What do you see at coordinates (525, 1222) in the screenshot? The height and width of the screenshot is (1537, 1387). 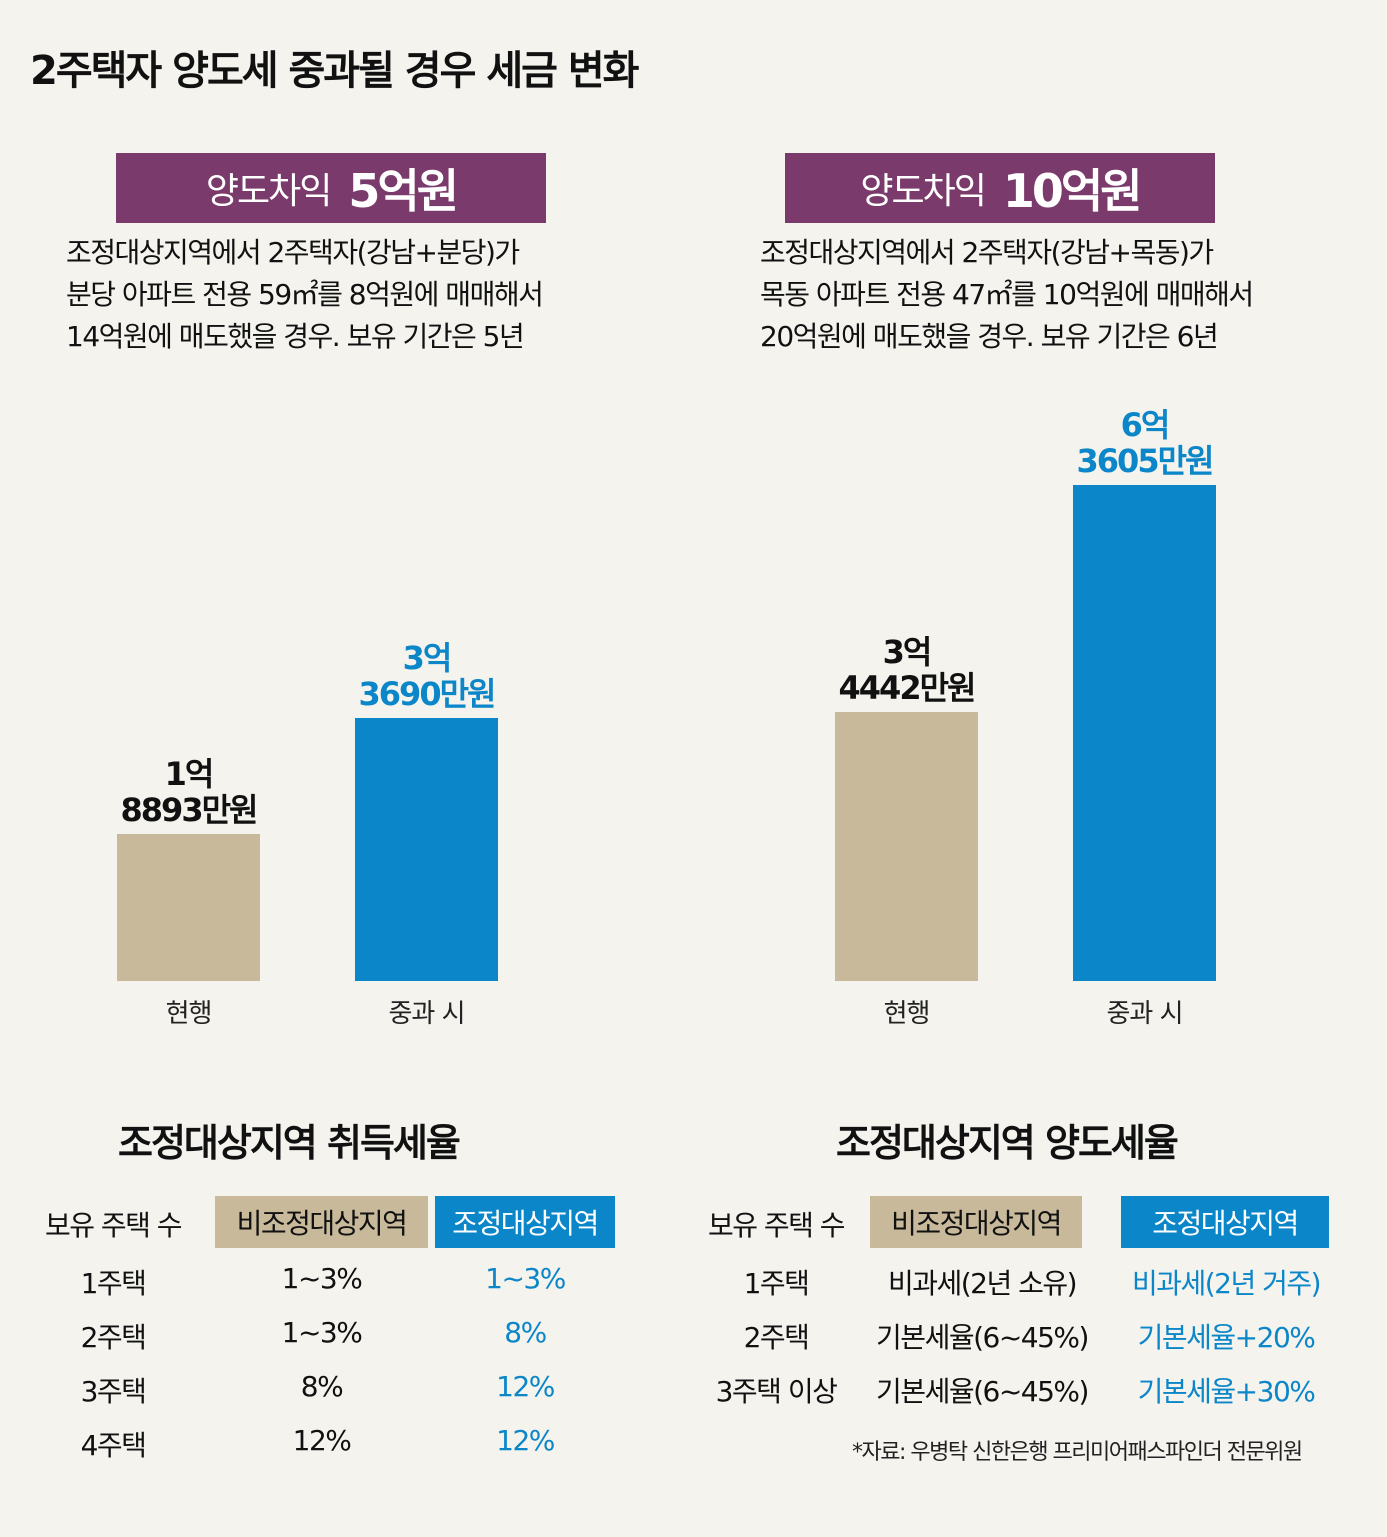 I see `acq-header-adjusted: 조정대상지역` at bounding box center [525, 1222].